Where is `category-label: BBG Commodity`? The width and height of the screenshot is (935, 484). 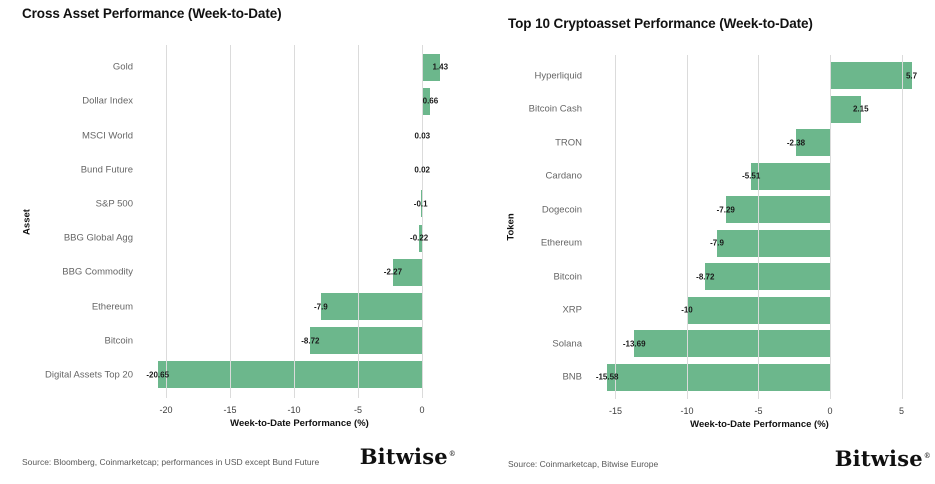 category-label: BBG Commodity is located at coordinates (97, 272).